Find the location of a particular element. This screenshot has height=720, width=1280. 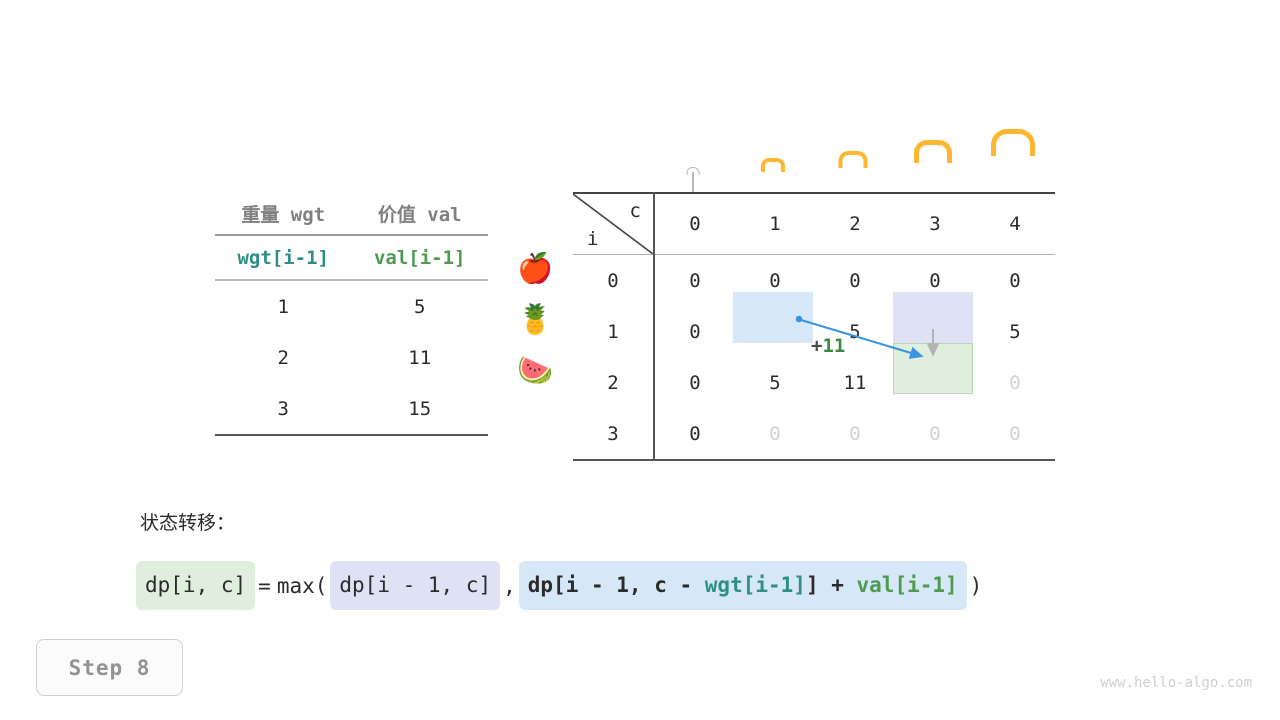

dp-cell-1-0: 0 is located at coordinates (695, 331).